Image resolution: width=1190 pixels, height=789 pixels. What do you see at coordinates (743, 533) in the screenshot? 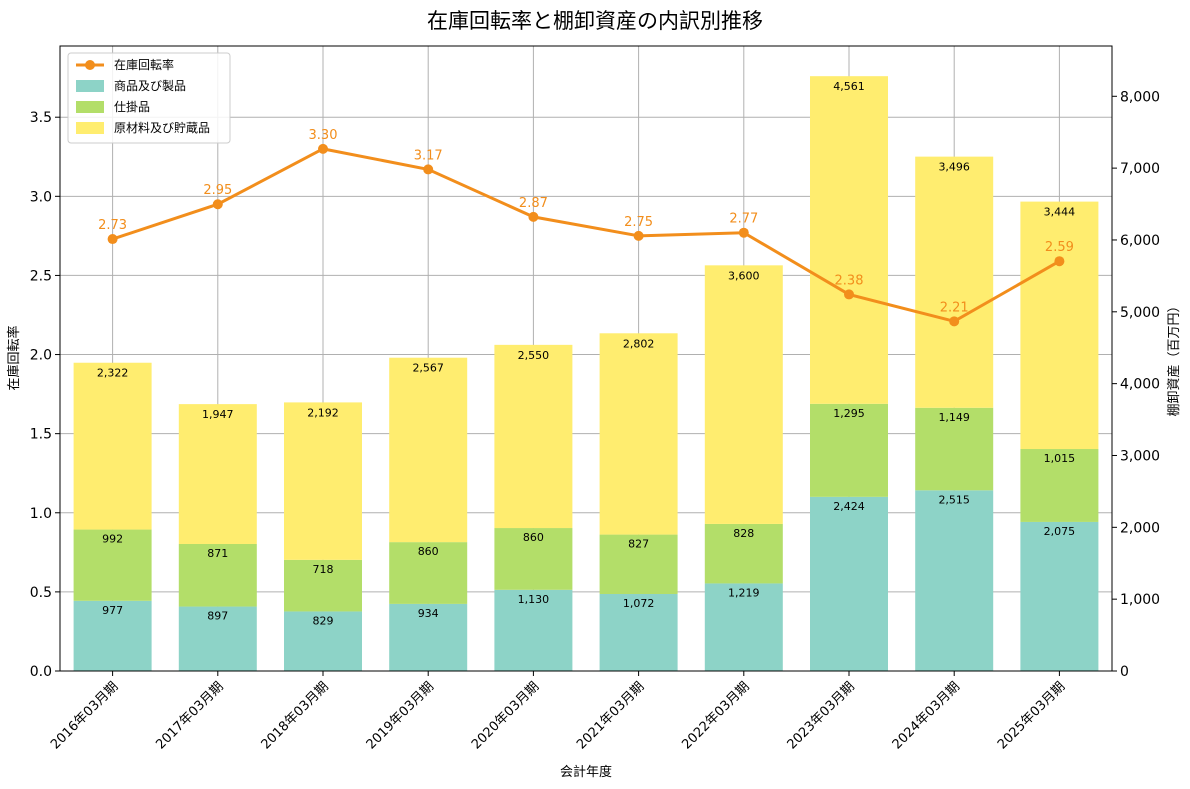
I see `bar-value-label: 828` at bounding box center [743, 533].